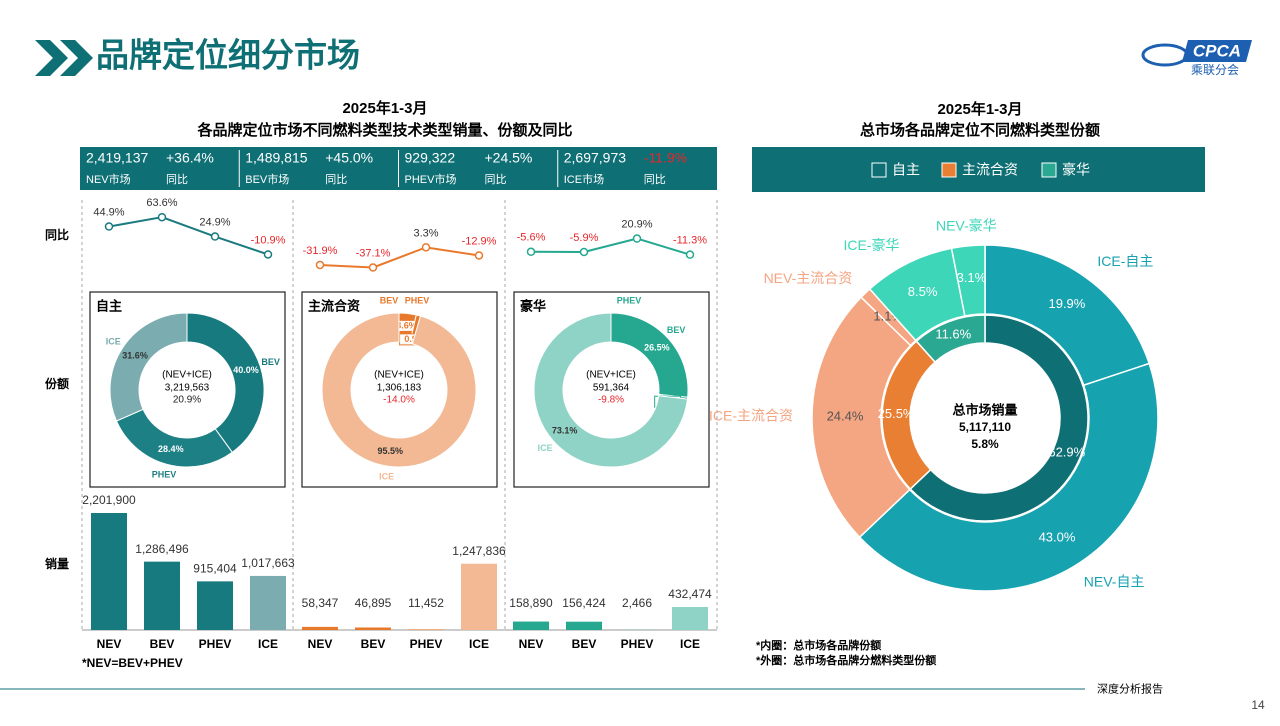 The height and width of the screenshot is (726, 1280). What do you see at coordinates (584, 644) in the screenshot?
I see `x-tick-label: BEV` at bounding box center [584, 644].